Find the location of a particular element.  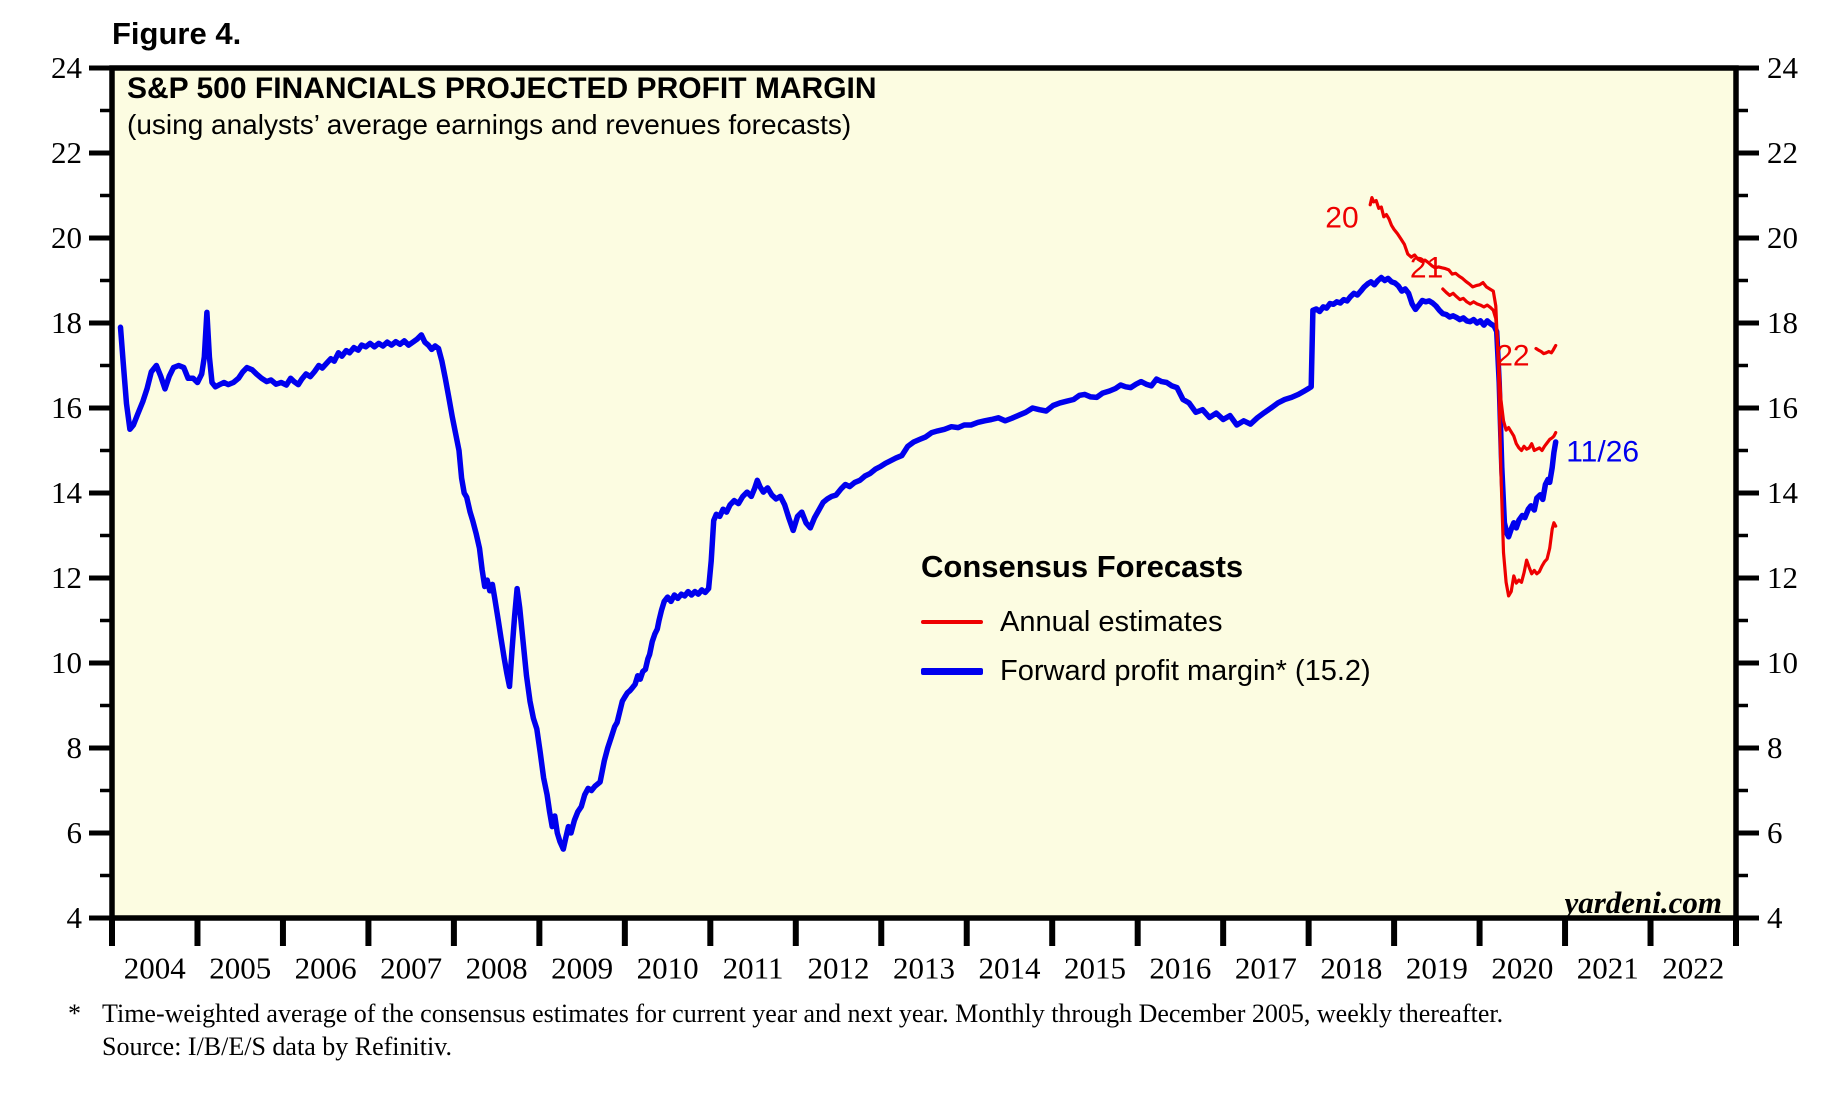

x-axis-label-2014: 2014 is located at coordinates (1009, 967).